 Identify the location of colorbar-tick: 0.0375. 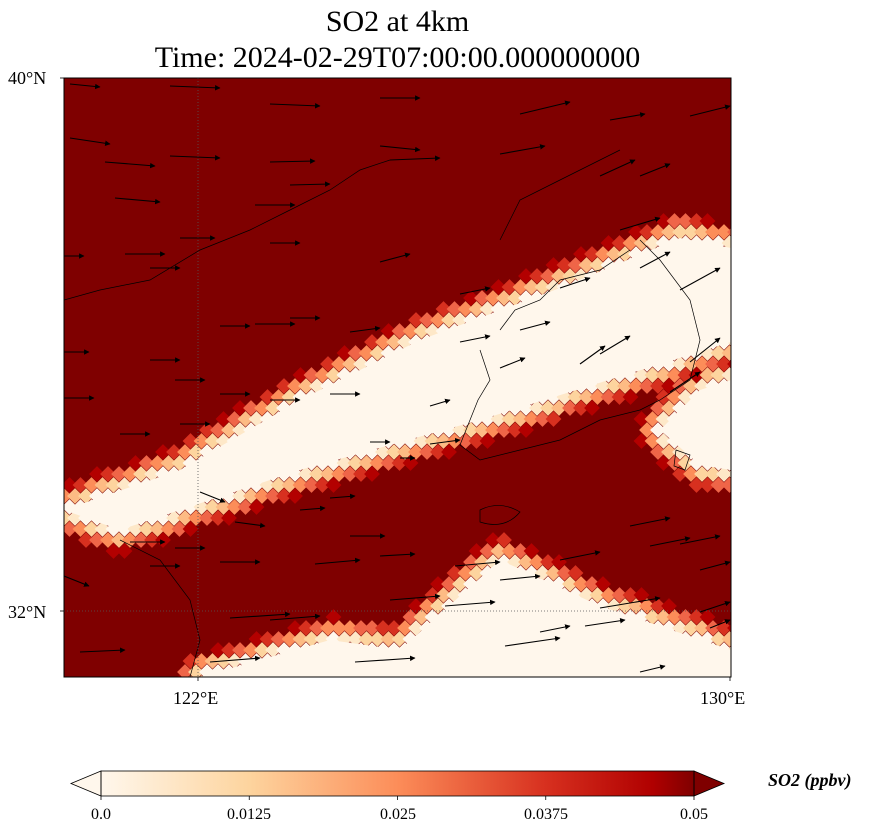
(546, 814).